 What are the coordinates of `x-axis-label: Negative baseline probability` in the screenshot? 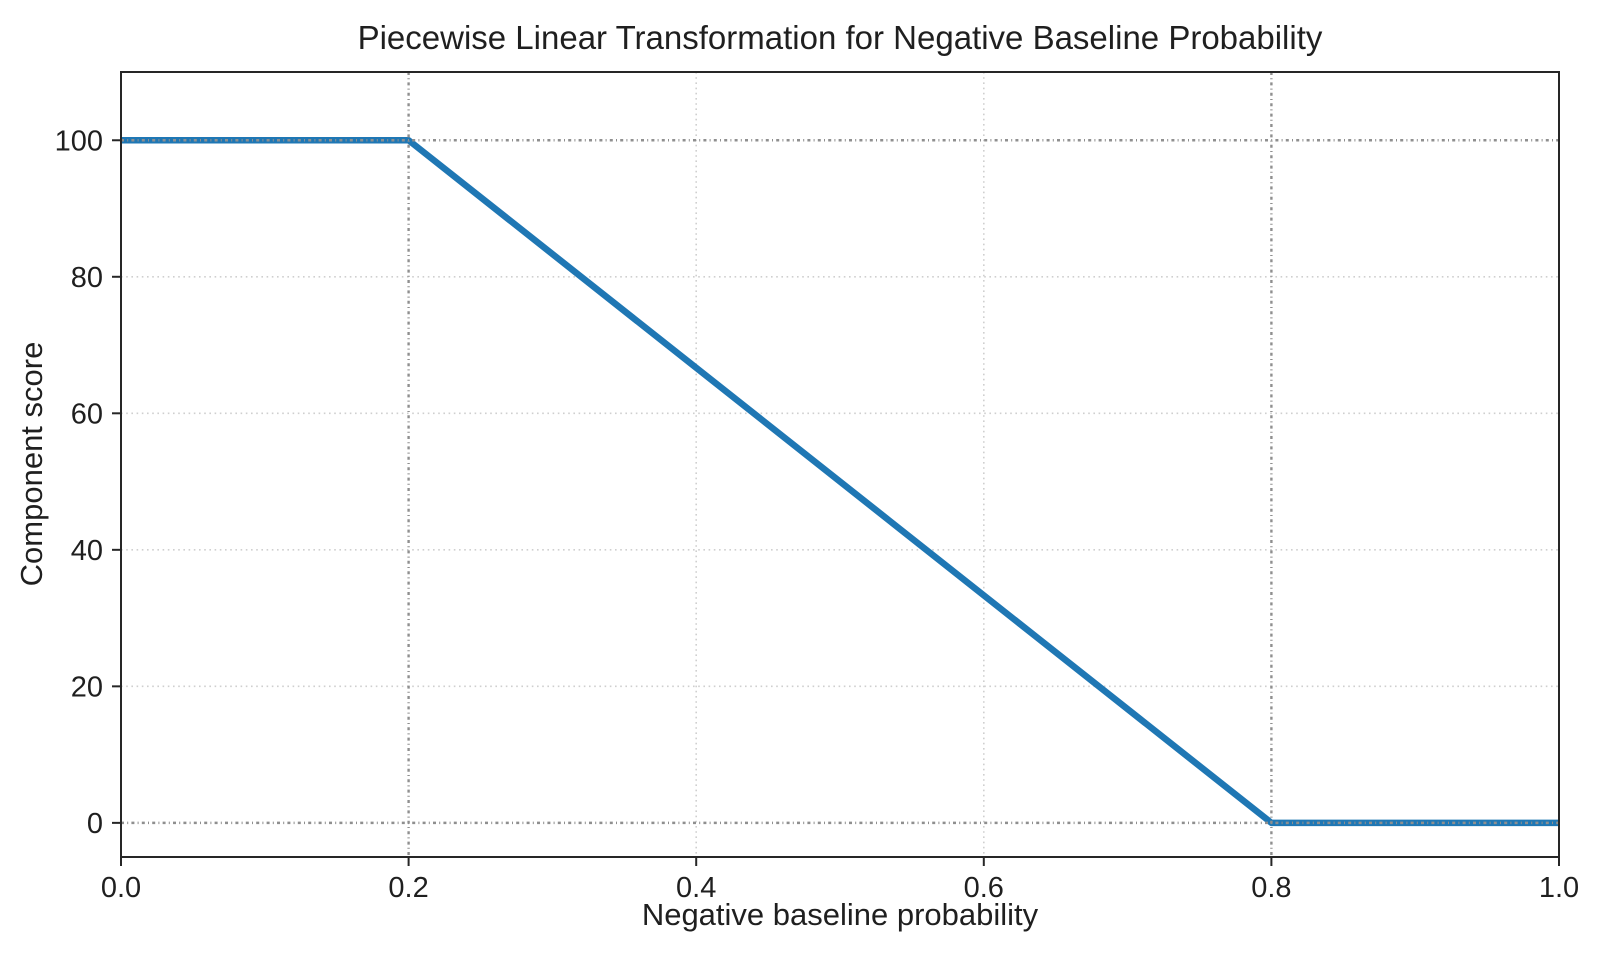 It's located at (840, 914).